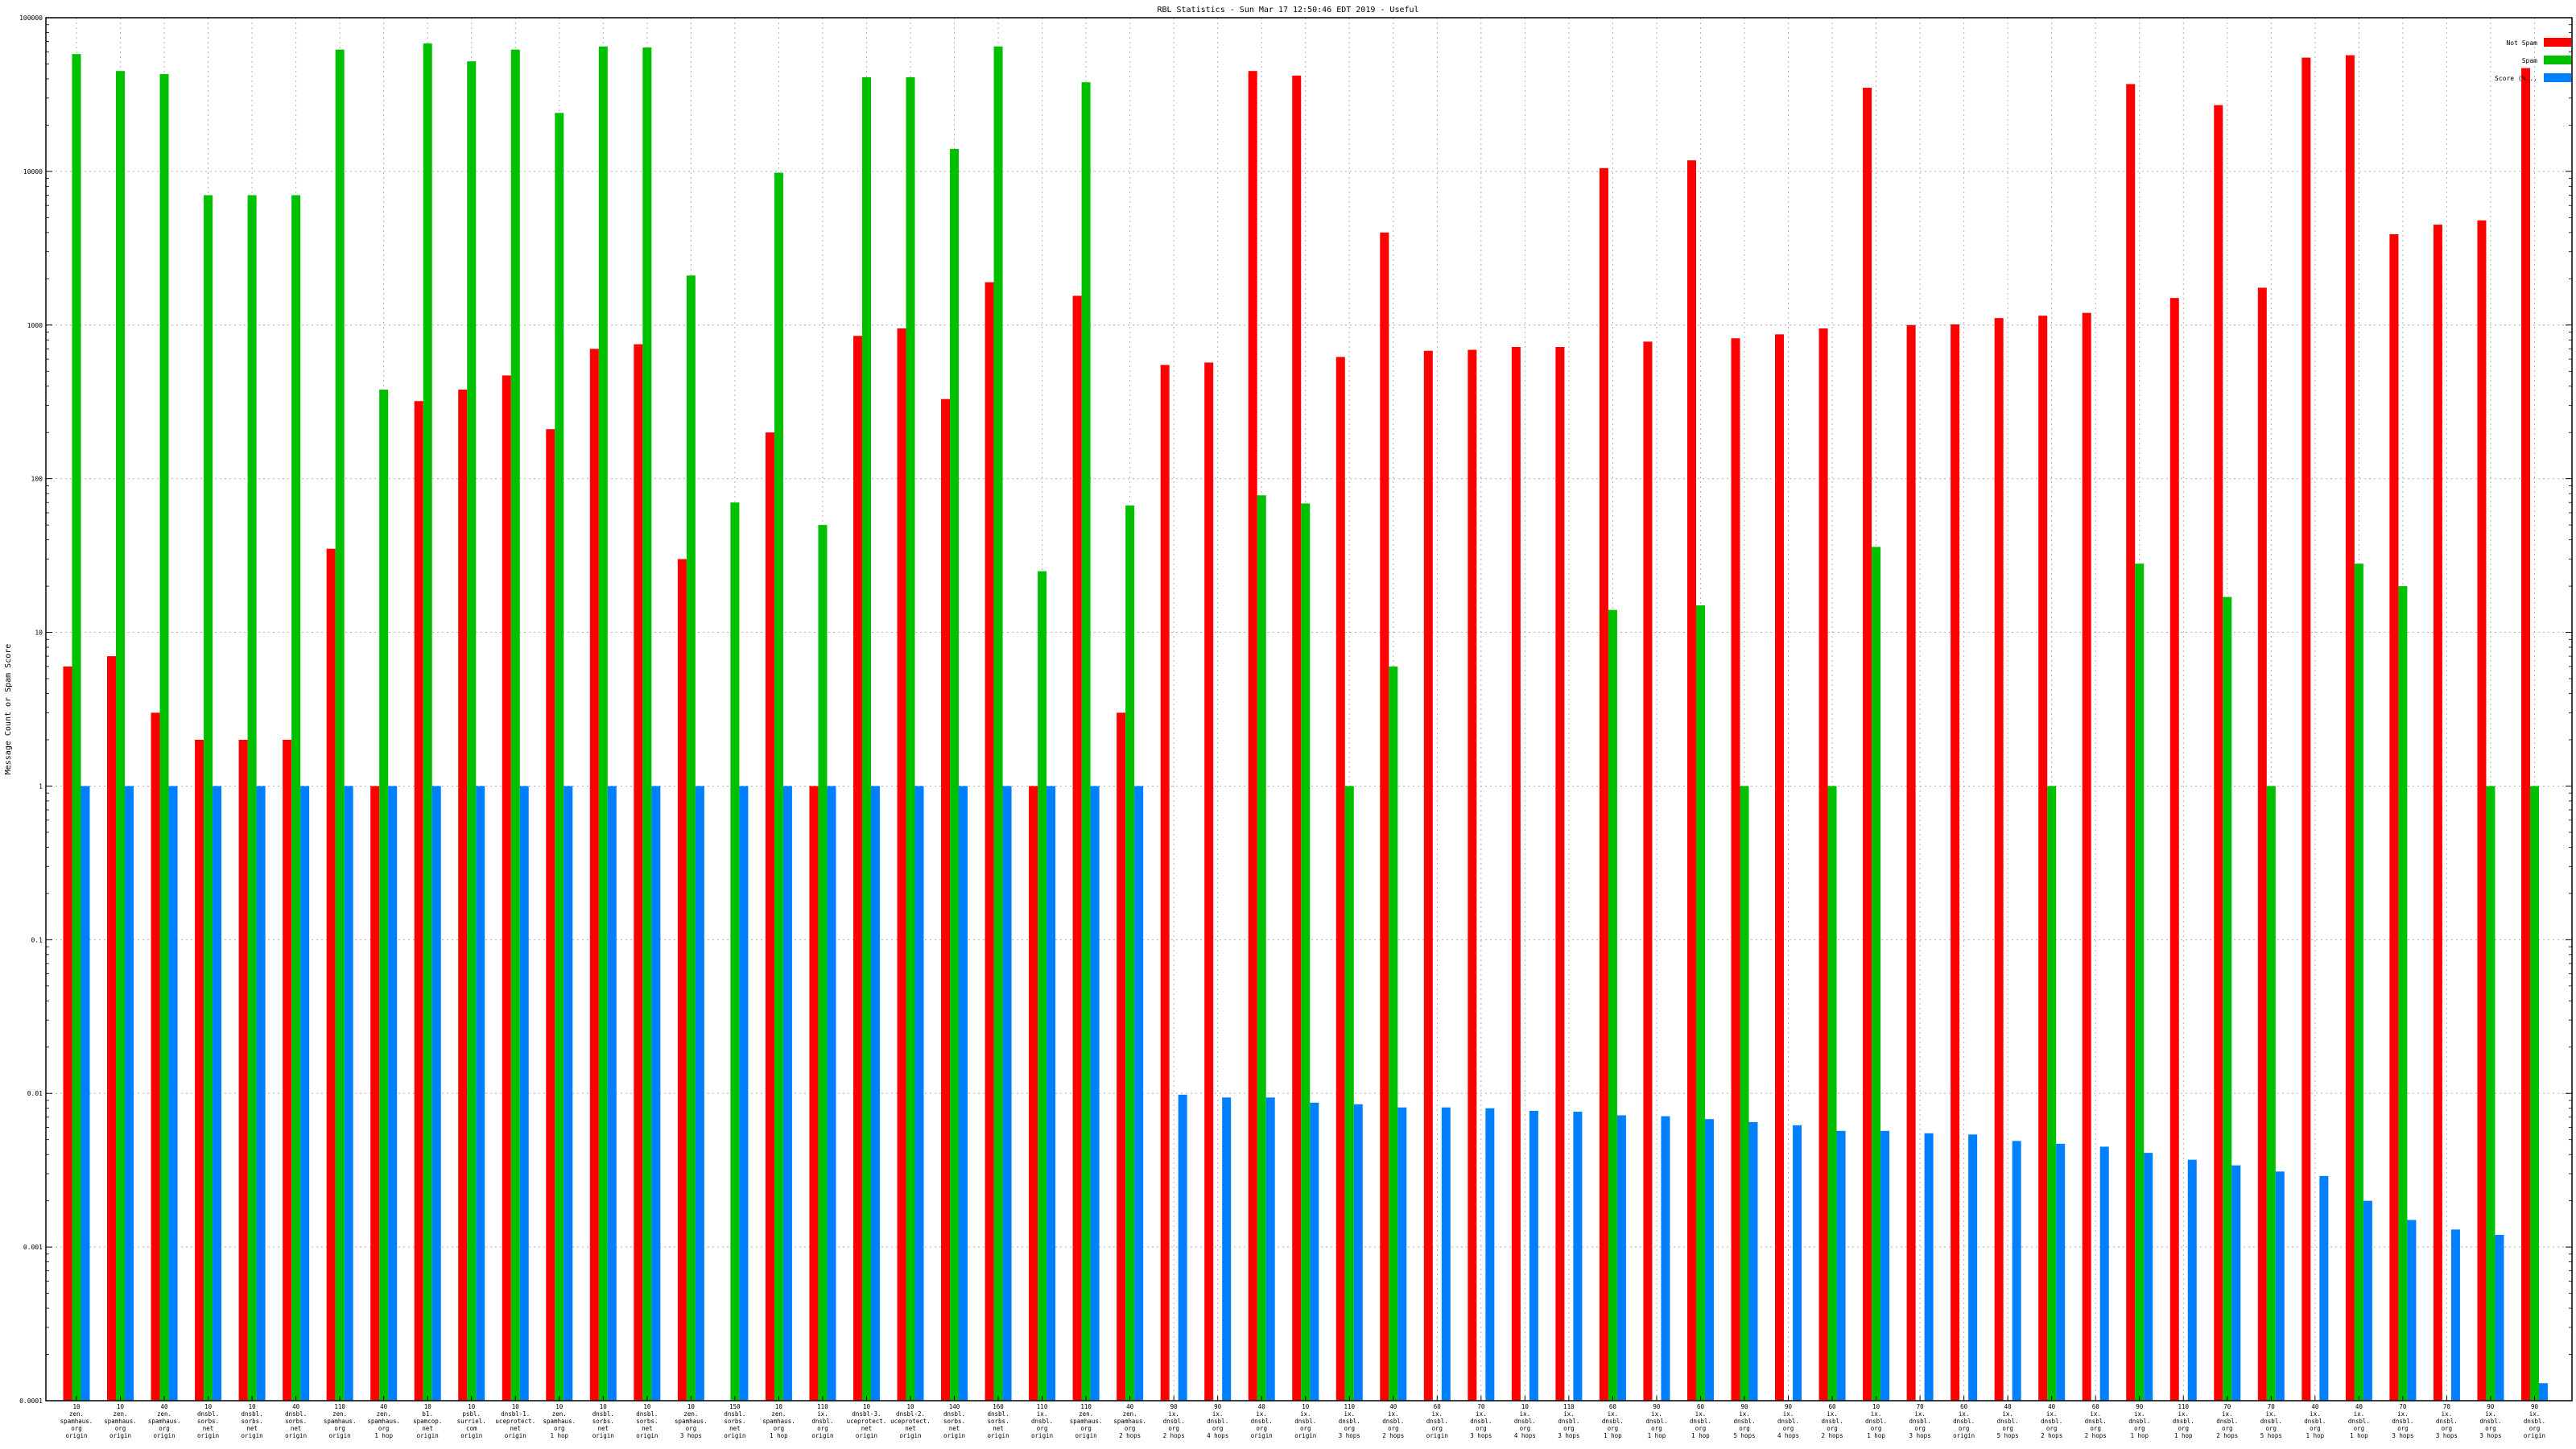 This screenshot has width=2576, height=1449. I want to click on x-tick-label: 40 ix. dnsbl. org origin, so click(1262, 1421).